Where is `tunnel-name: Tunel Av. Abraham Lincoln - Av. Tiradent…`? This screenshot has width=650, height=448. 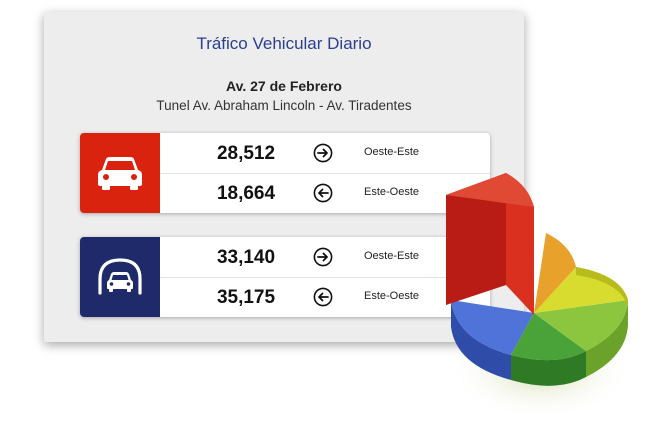
tunnel-name: Tunel Av. Abraham Lincoln - Av. Tiradent… is located at coordinates (284, 105).